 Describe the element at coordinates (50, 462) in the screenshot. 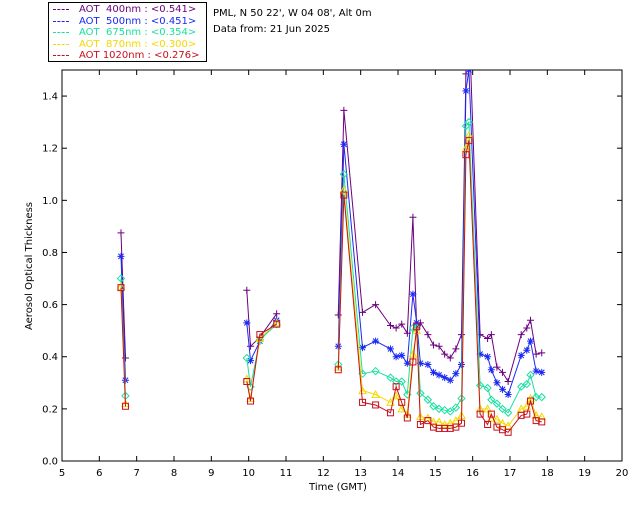

I see `y-tick-label: 0.0` at that location.